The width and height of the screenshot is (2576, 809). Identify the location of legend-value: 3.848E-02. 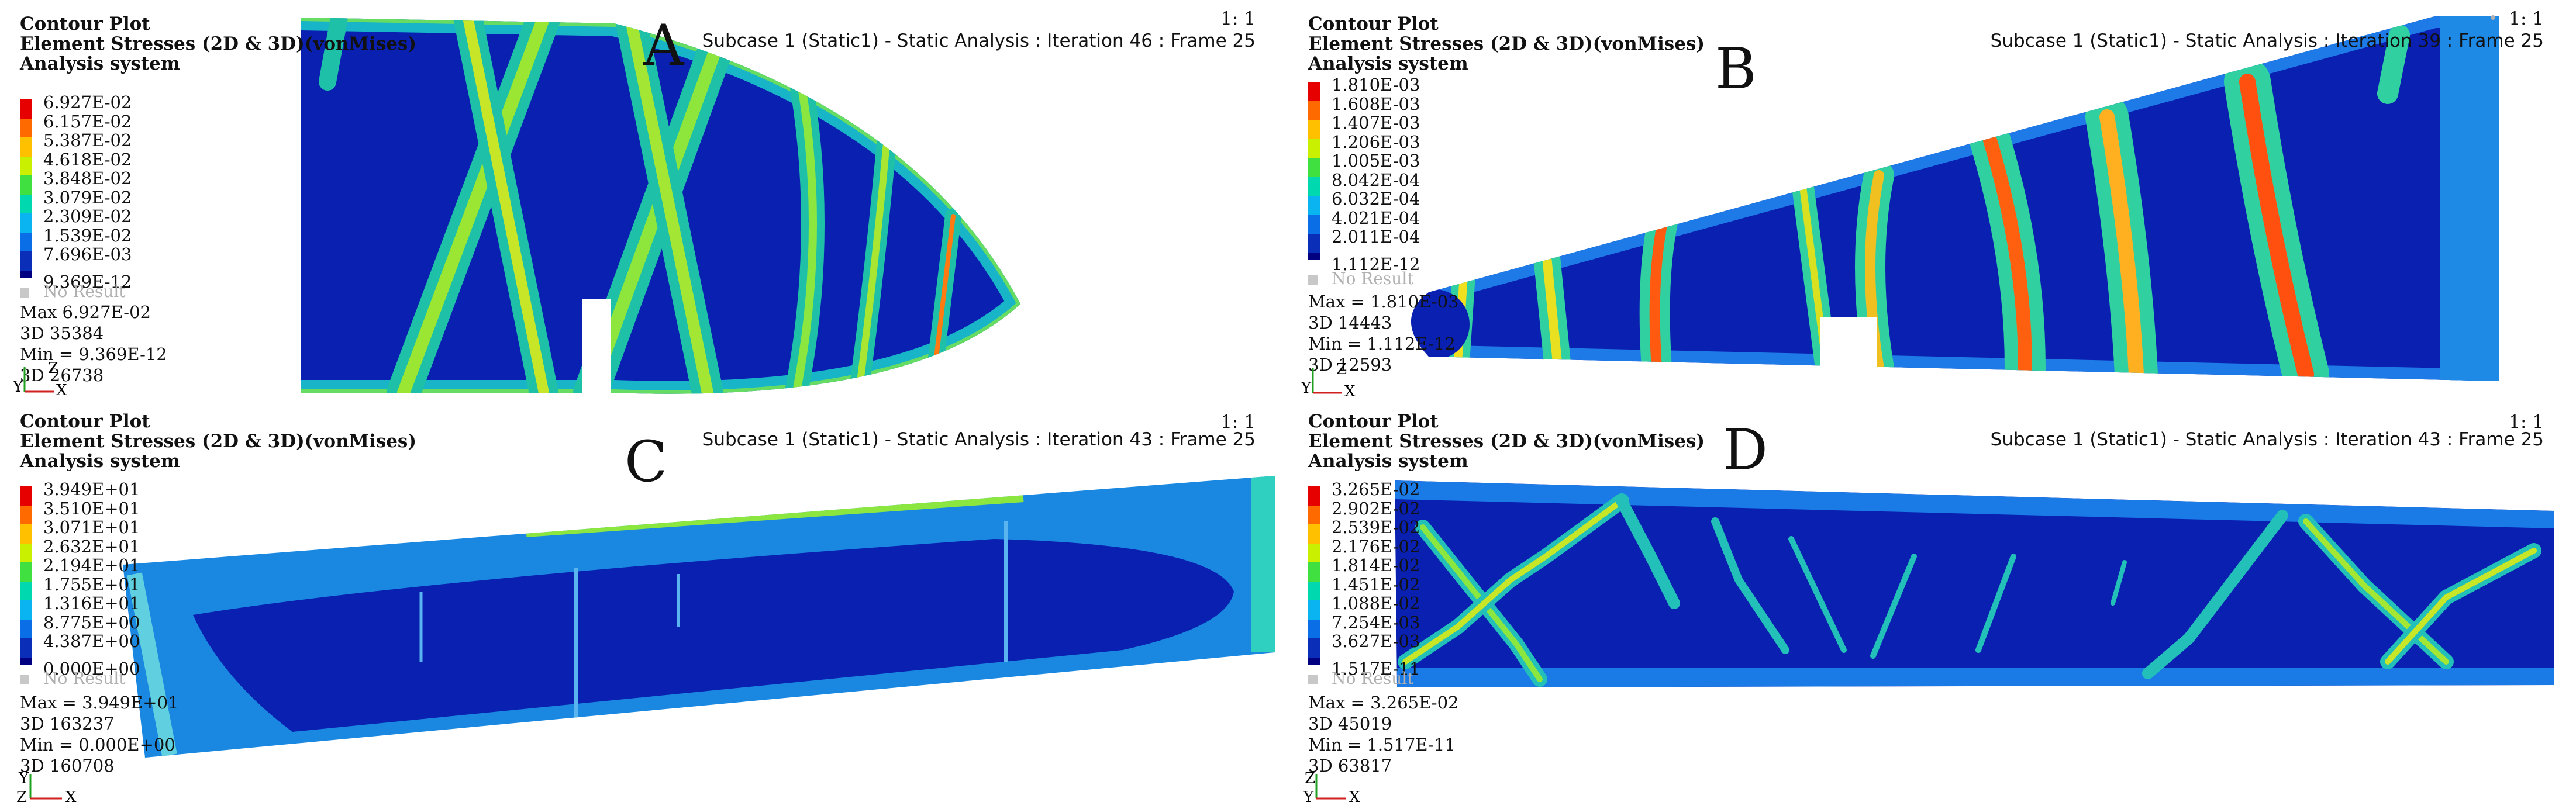
(88, 178).